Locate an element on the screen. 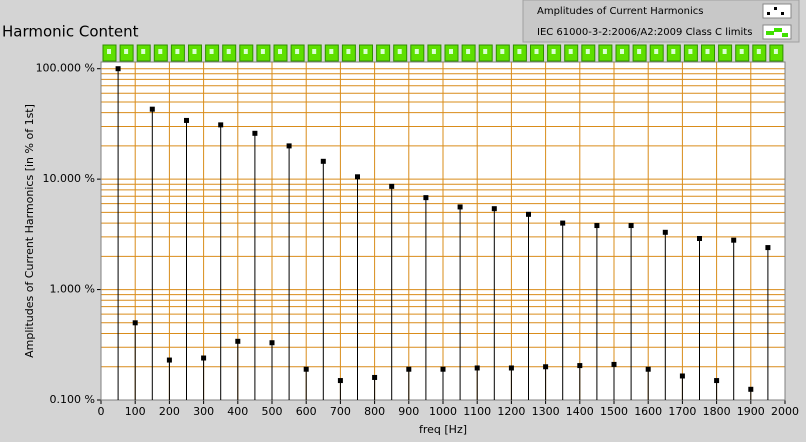  legend-box is located at coordinates (661, 21).